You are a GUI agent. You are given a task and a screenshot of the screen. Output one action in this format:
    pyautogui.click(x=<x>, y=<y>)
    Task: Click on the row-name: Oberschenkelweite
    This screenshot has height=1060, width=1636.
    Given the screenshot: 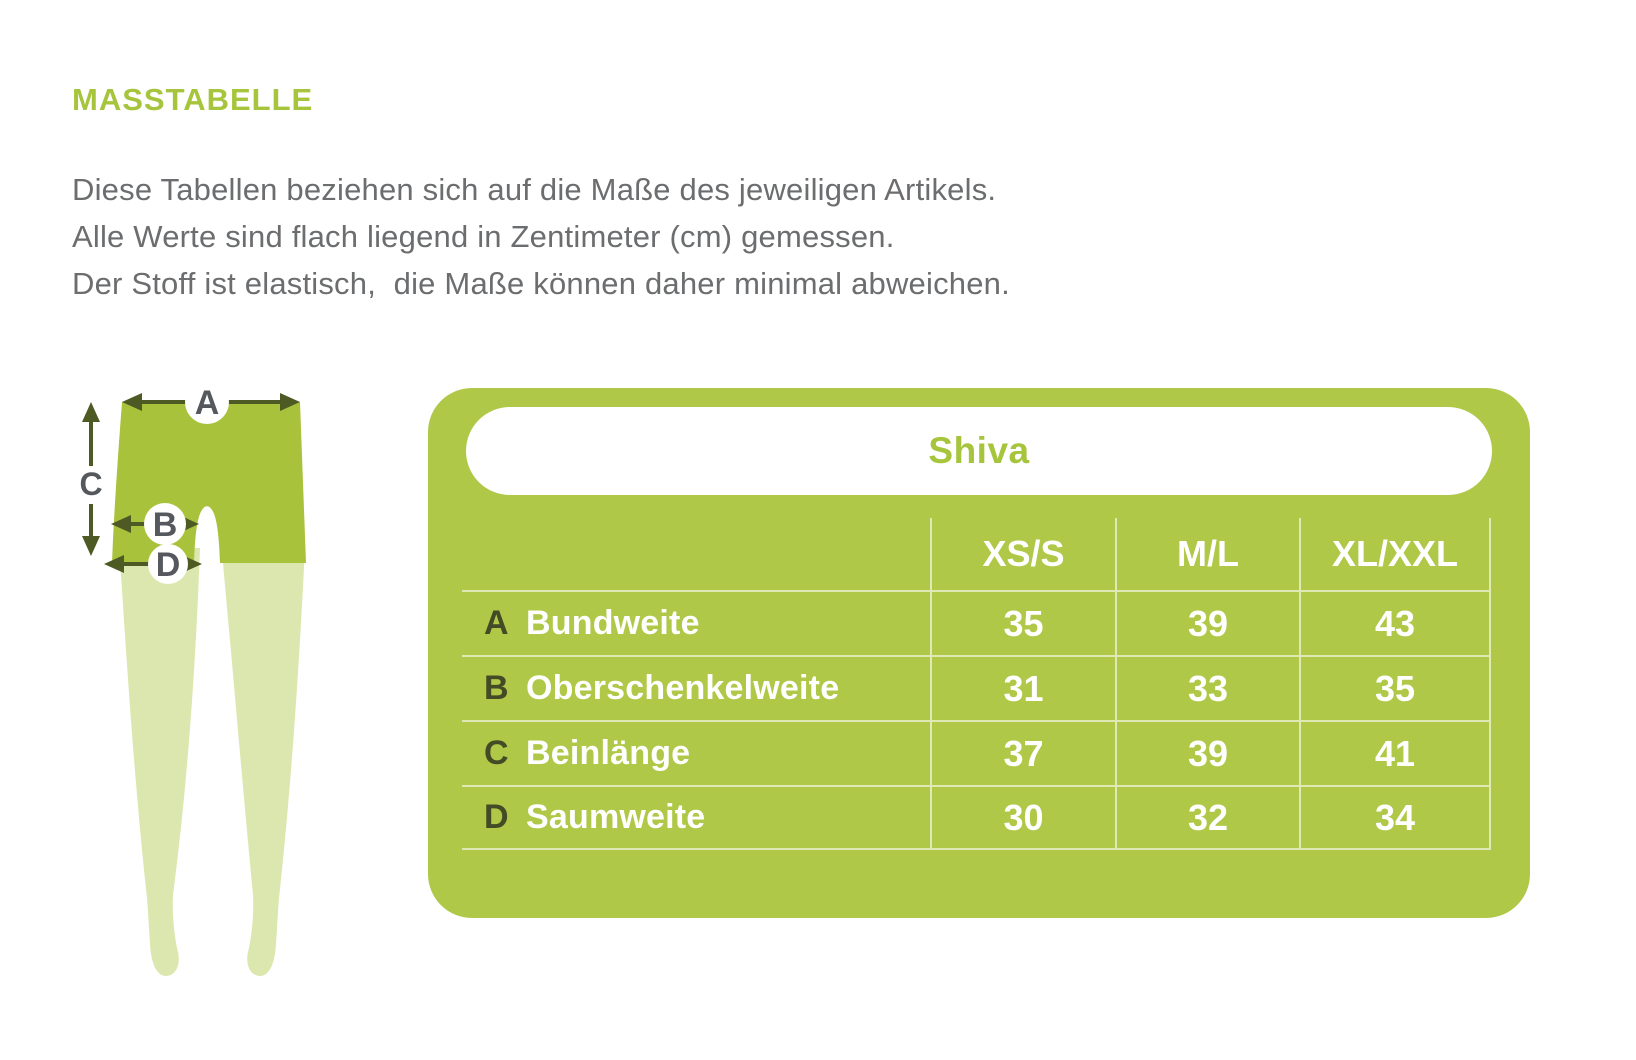 What is the action you would take?
    pyautogui.click(x=683, y=688)
    